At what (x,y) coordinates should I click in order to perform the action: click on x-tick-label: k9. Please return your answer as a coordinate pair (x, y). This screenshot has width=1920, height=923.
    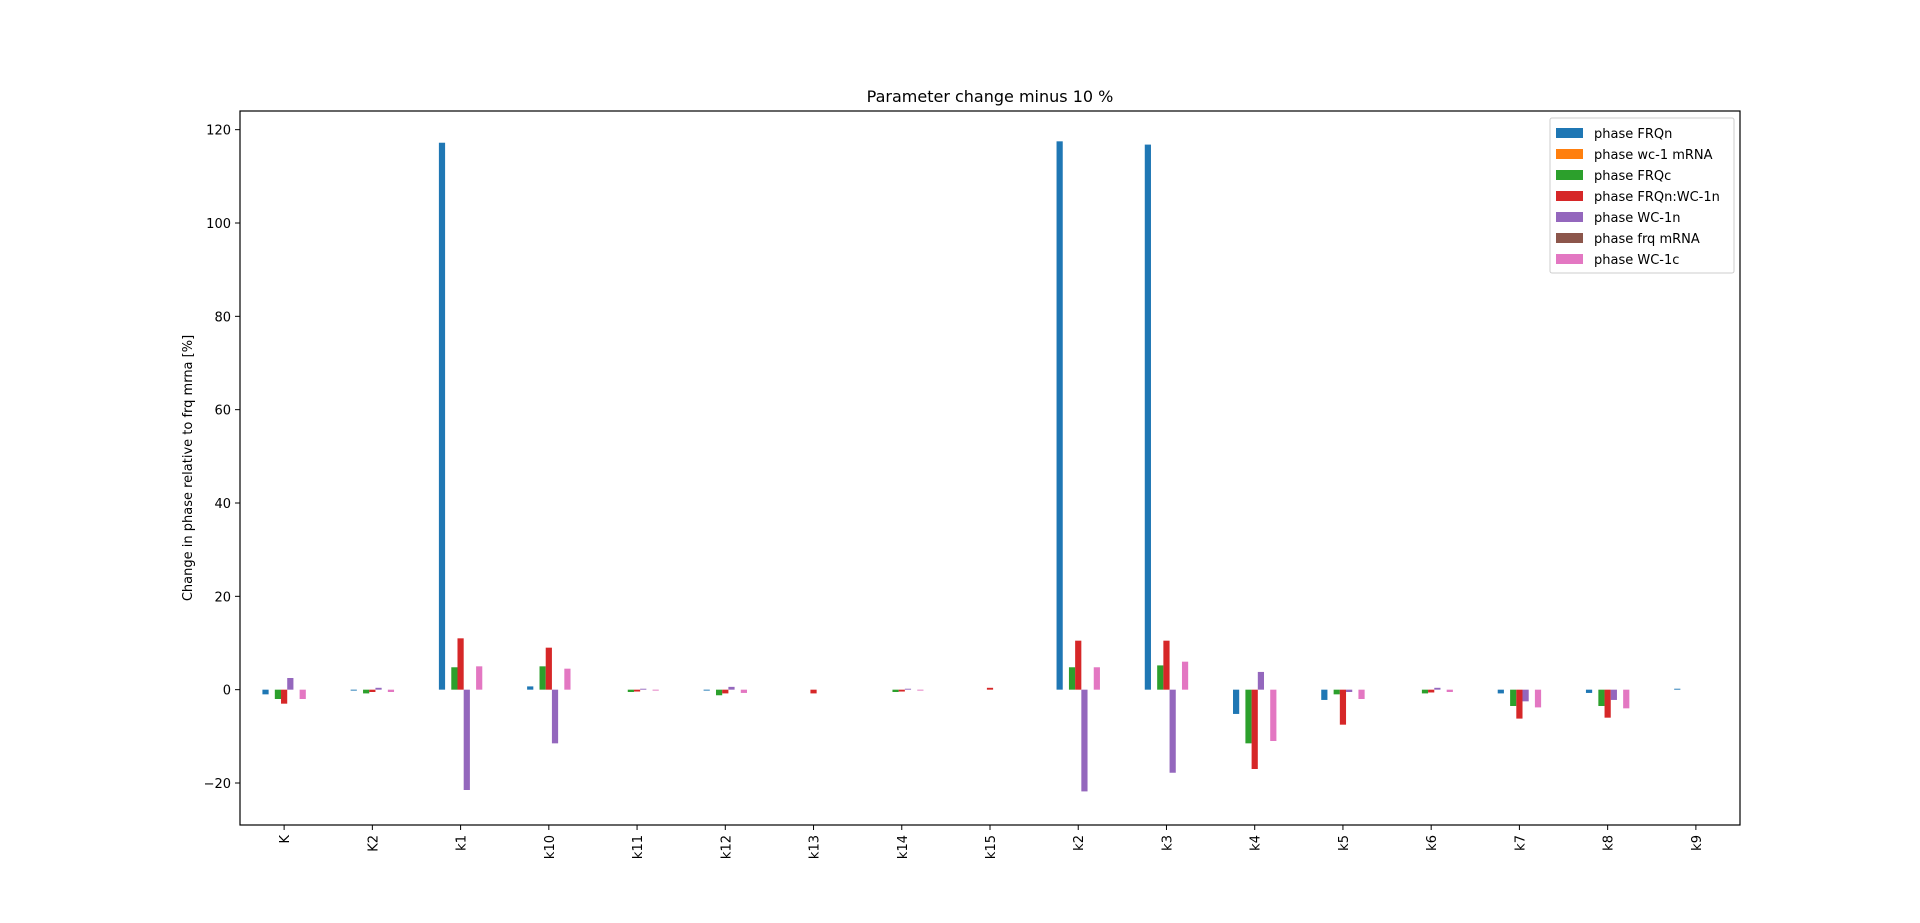
    Looking at the image, I should click on (1697, 843).